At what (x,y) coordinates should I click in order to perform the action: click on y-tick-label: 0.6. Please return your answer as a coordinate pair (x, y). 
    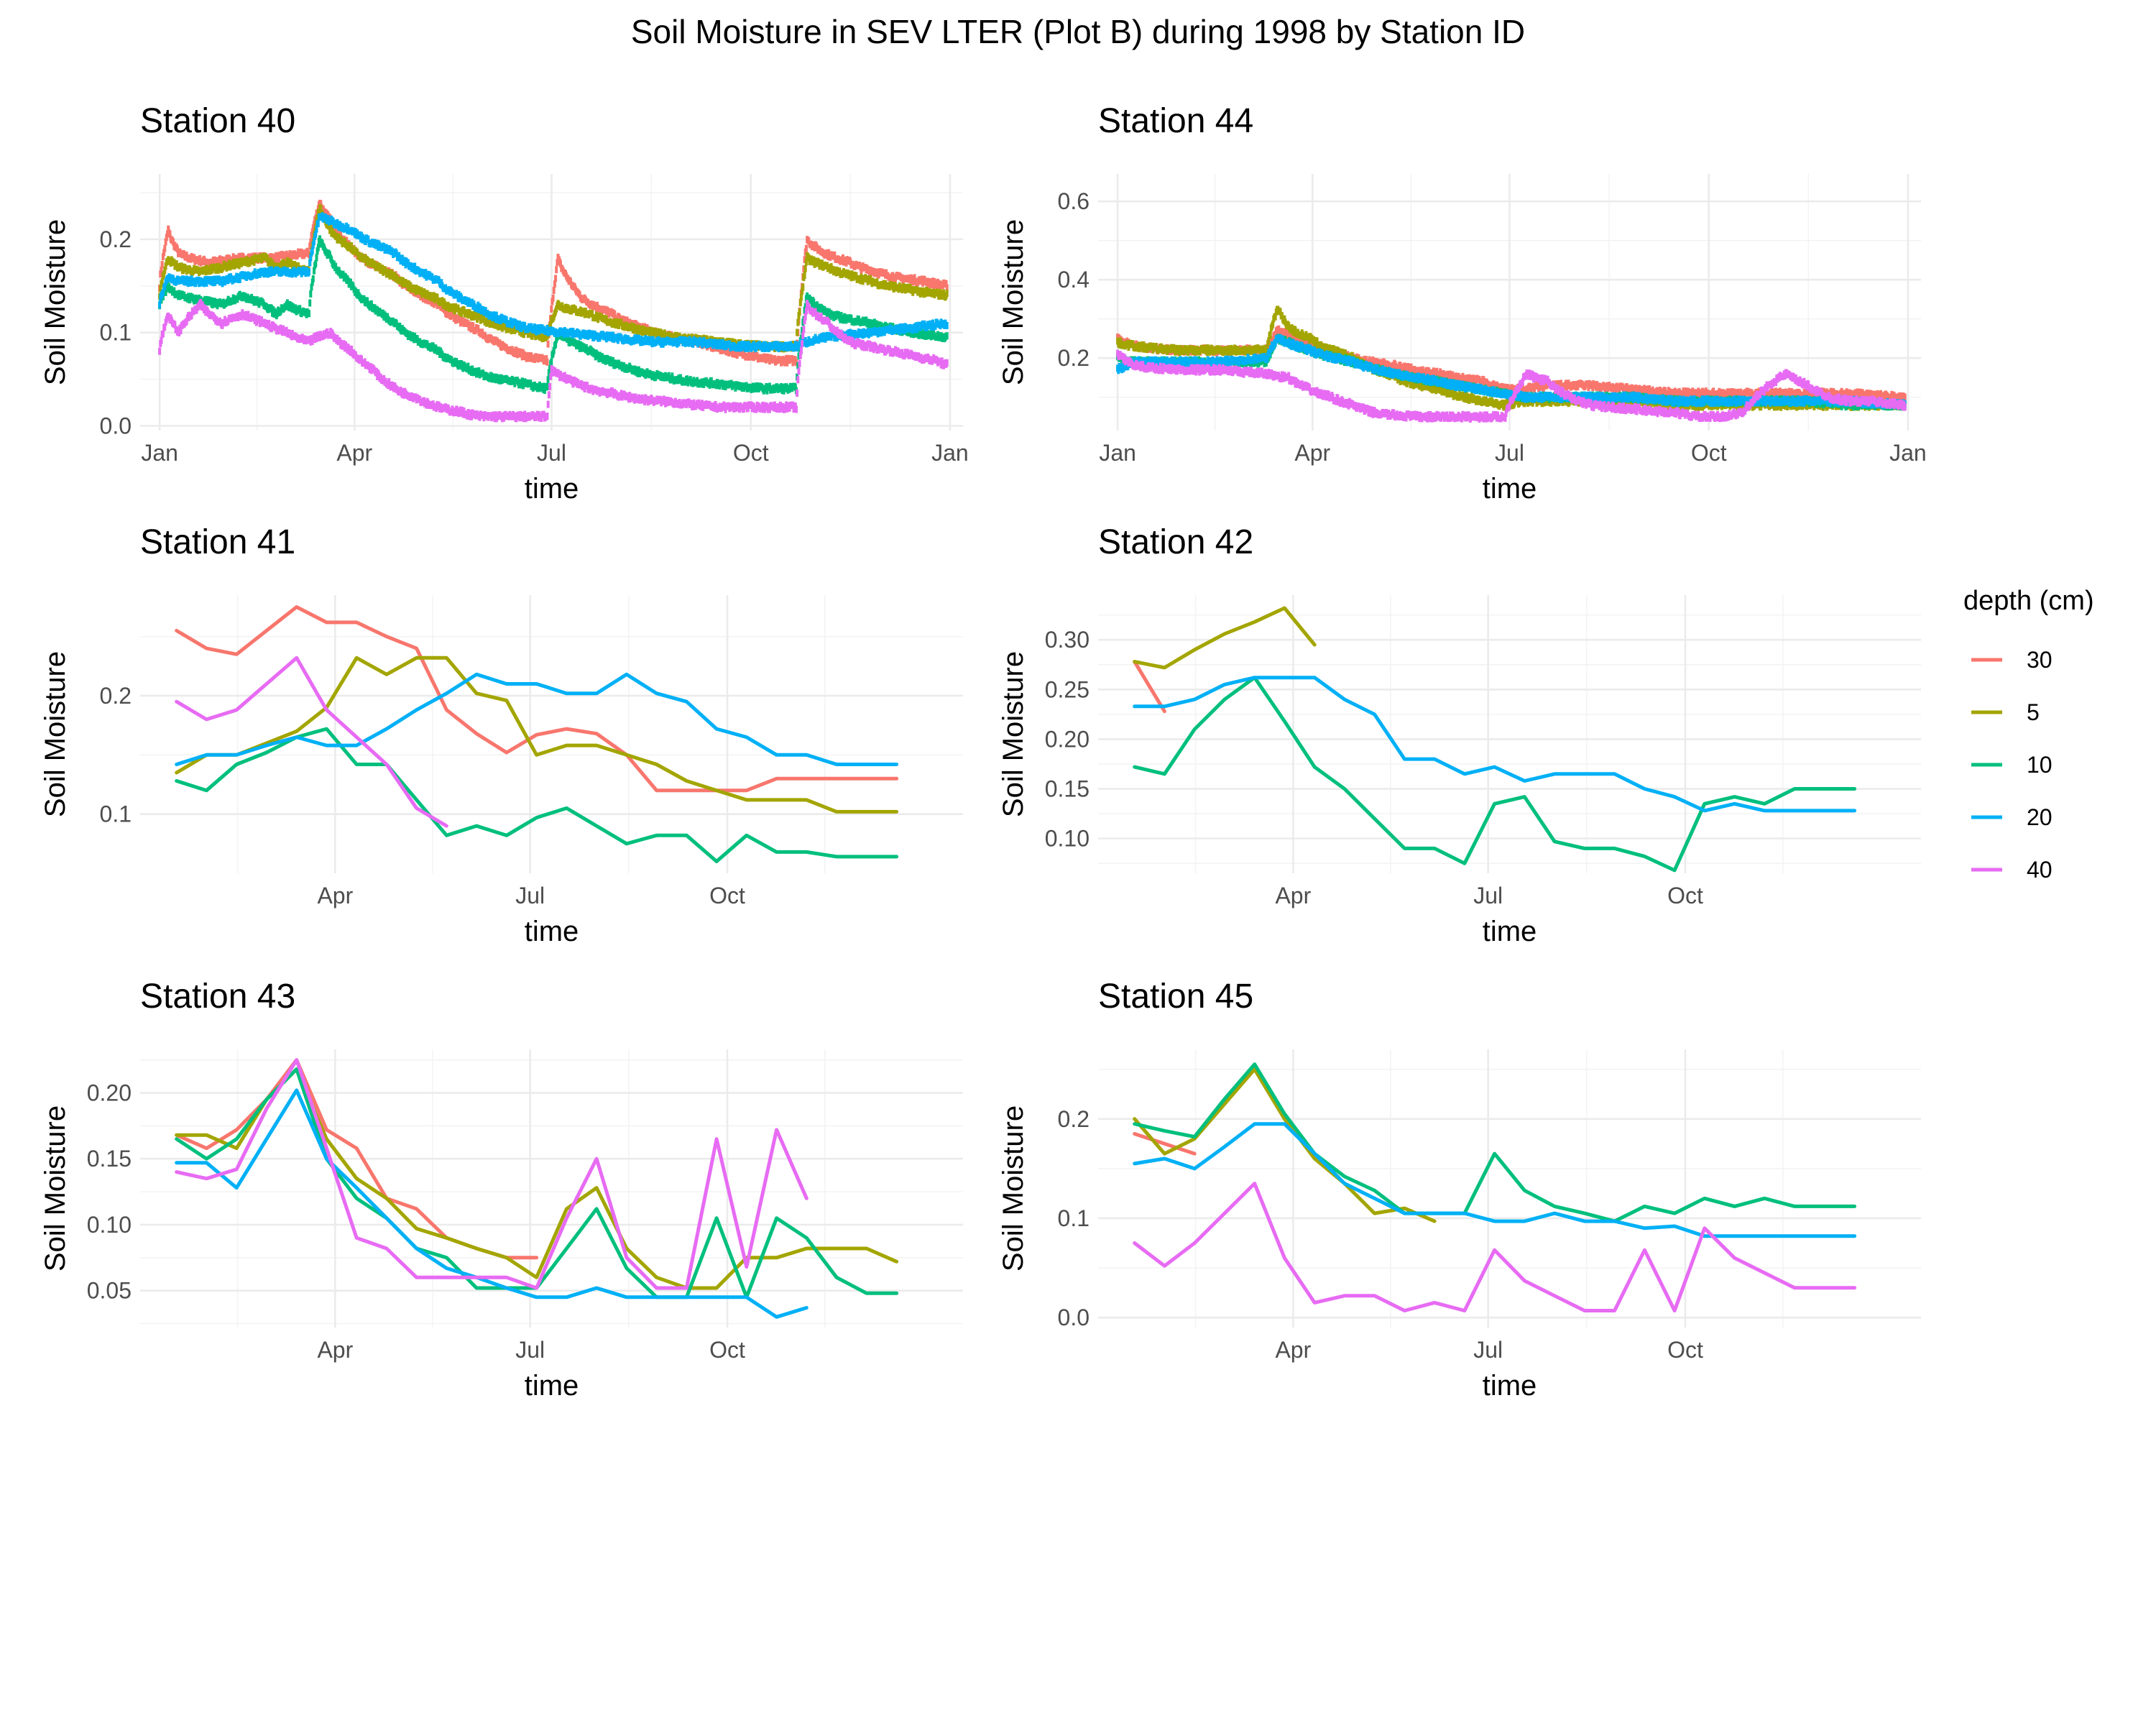
    Looking at the image, I should click on (1073, 201).